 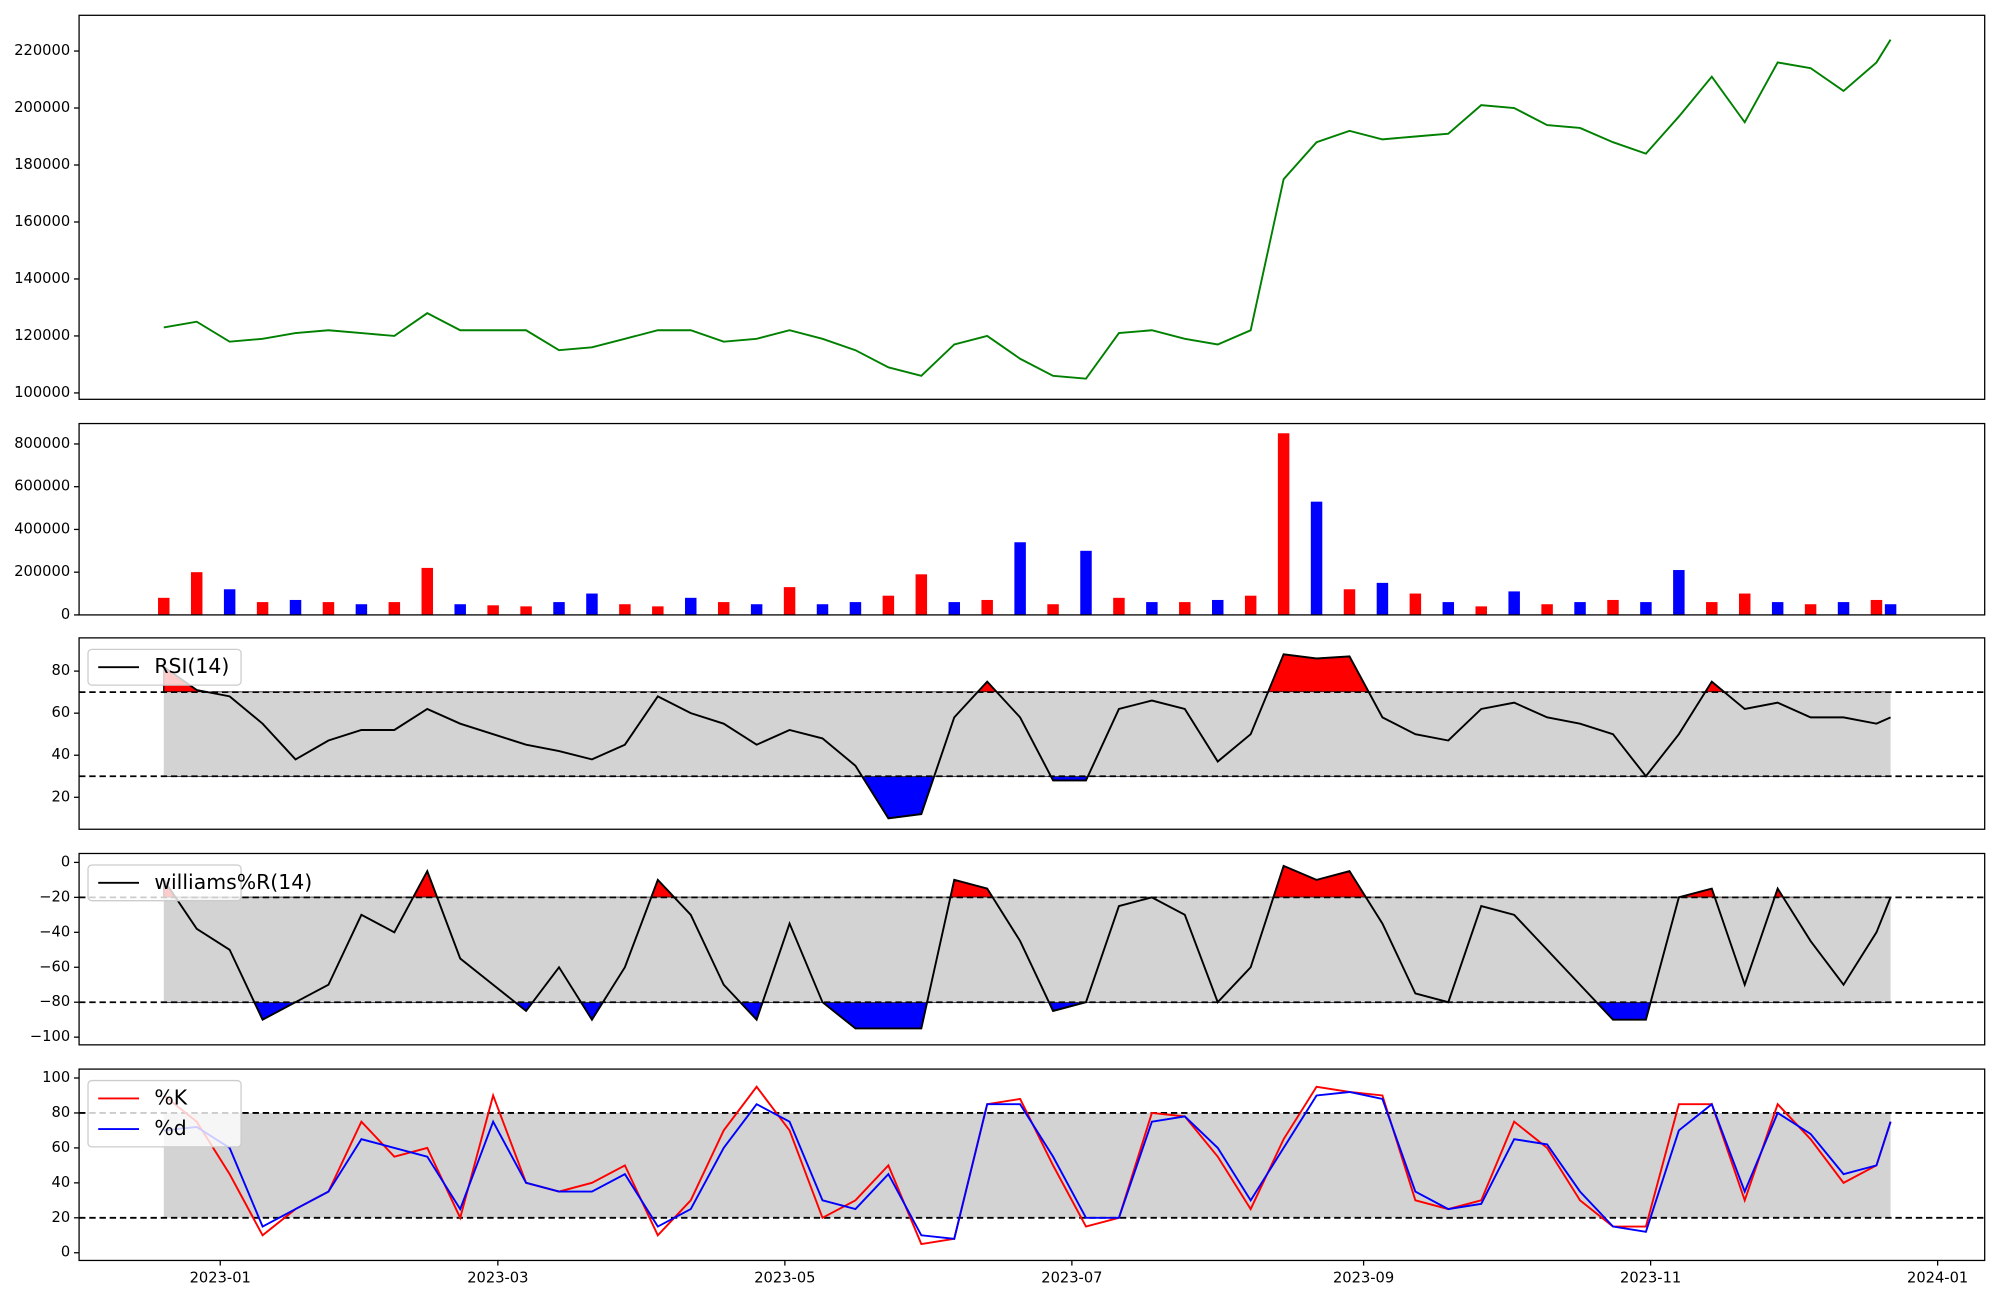 What do you see at coordinates (497, 1277) in the screenshot?
I see `x-tick-label: 2023-03` at bounding box center [497, 1277].